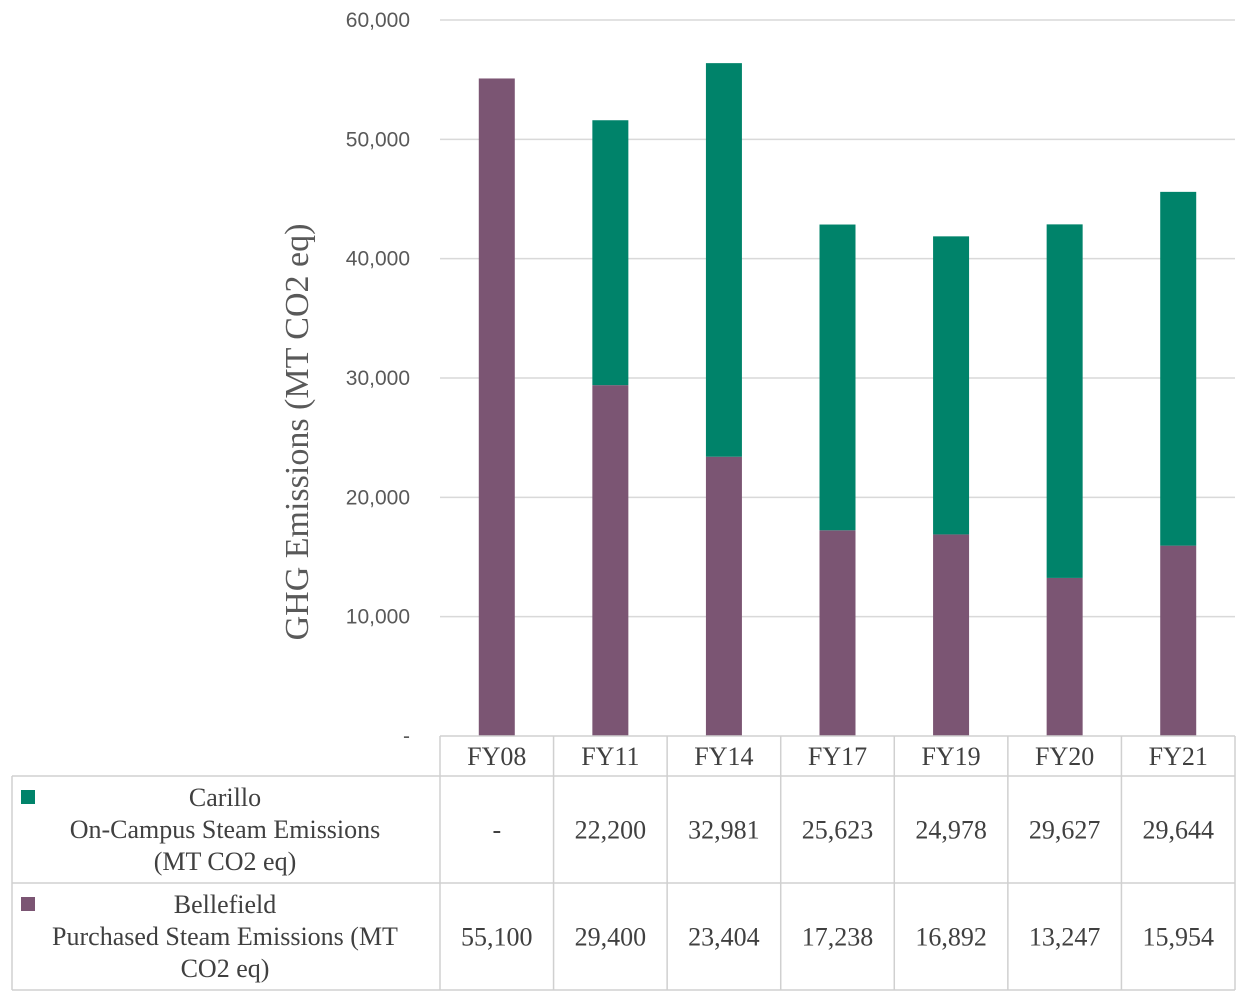 The height and width of the screenshot is (998, 1246). I want to click on data-label: 16,892, so click(951, 937).